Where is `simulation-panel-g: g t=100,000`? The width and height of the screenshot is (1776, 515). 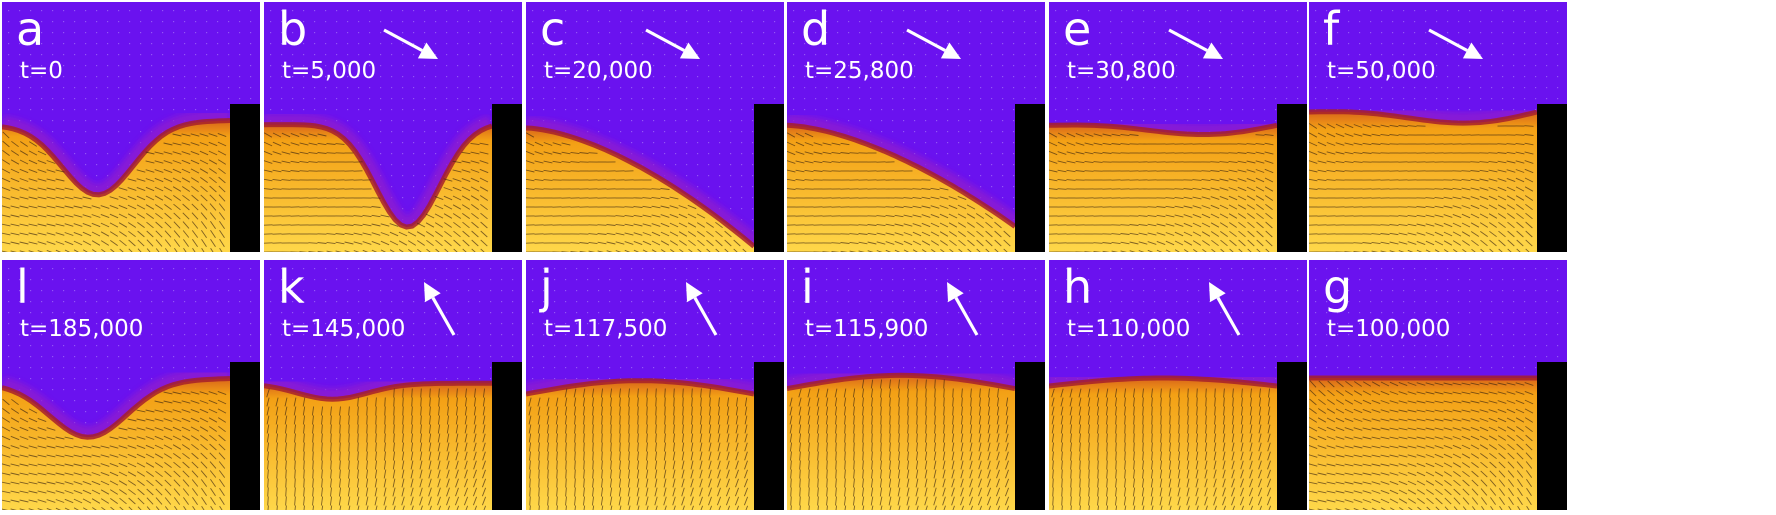
simulation-panel-g: g t=100,000 is located at coordinates (1438, 385).